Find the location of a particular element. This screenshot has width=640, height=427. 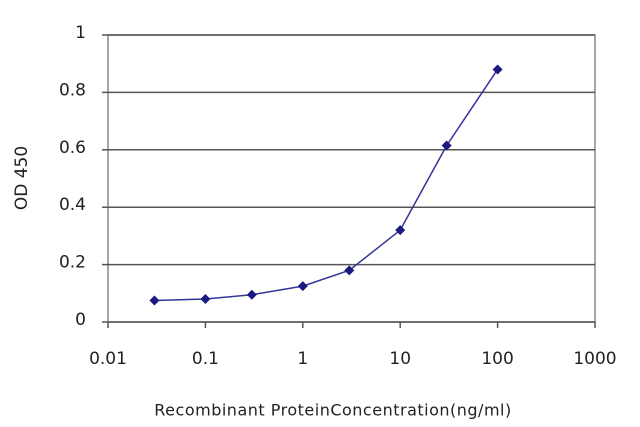

y-tick-label: 0.4 is located at coordinates (72, 205).